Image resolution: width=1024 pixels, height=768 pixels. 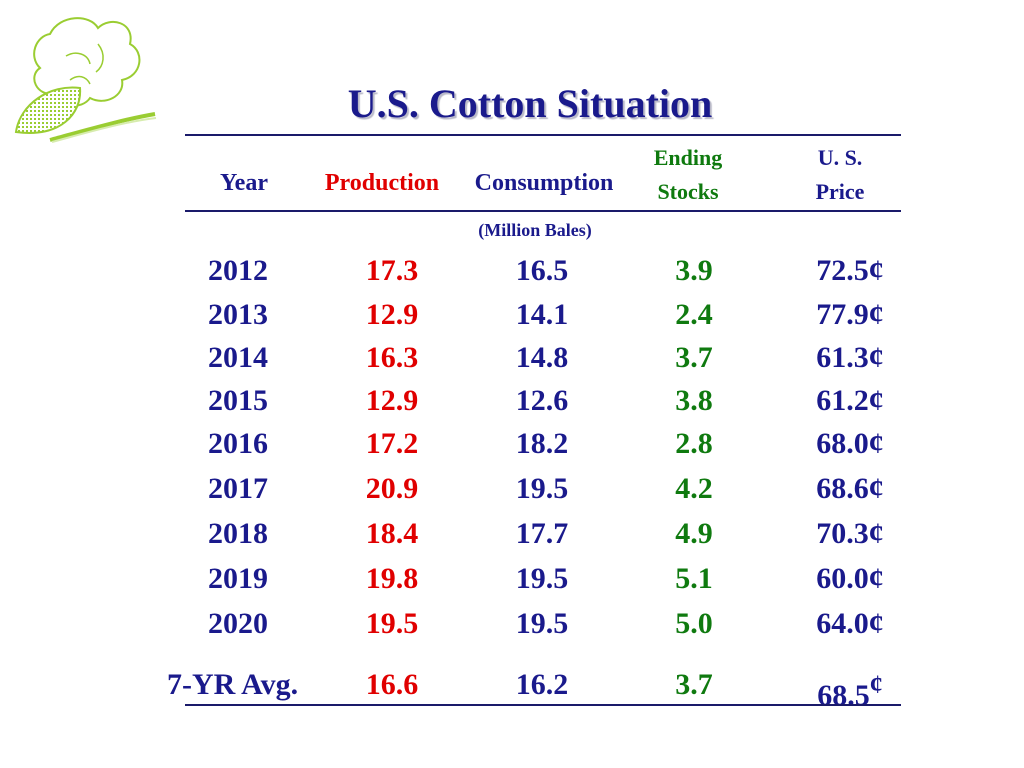 I want to click on ending-stocks-cell: 5.1, so click(x=694, y=578).